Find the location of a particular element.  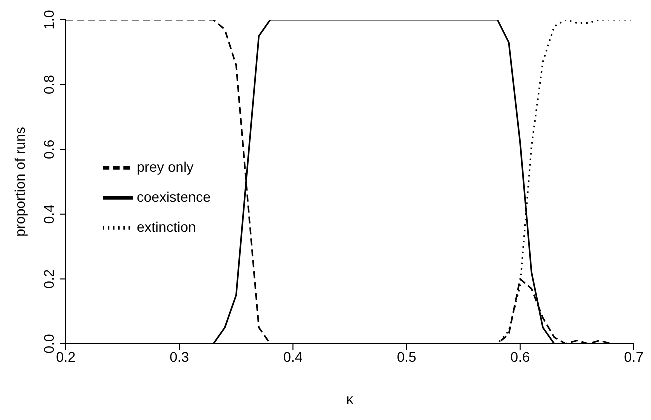

y-tick-label: 0.6 is located at coordinates (49, 150).